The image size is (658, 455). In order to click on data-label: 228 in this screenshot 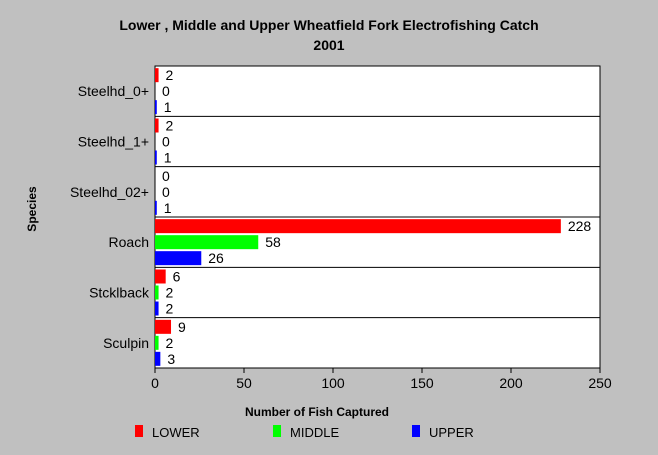, I will do `click(580, 226)`.